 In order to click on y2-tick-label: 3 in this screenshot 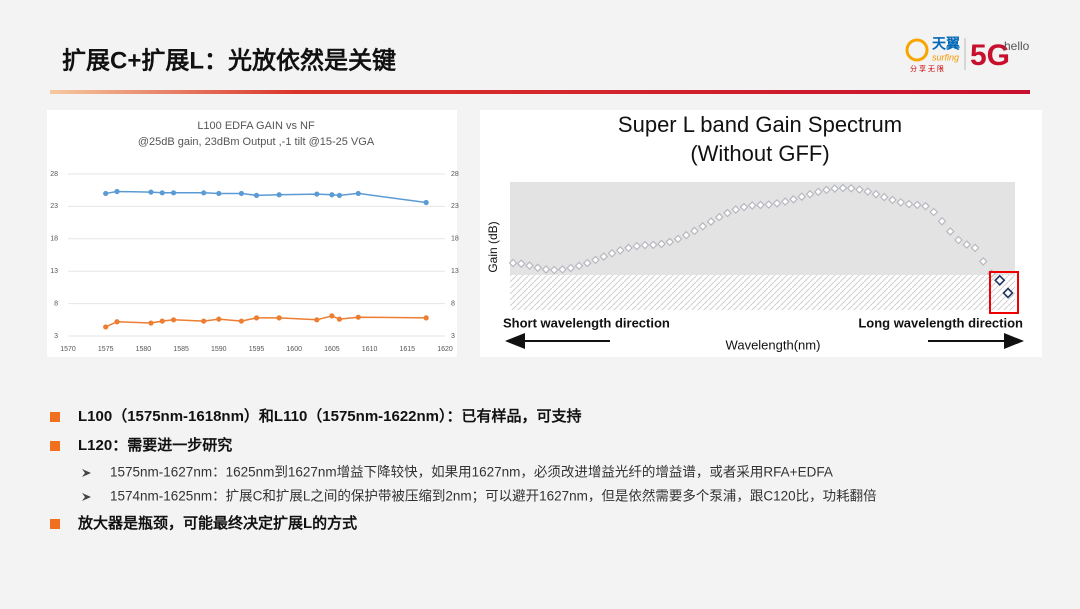, I will do `click(453, 336)`.